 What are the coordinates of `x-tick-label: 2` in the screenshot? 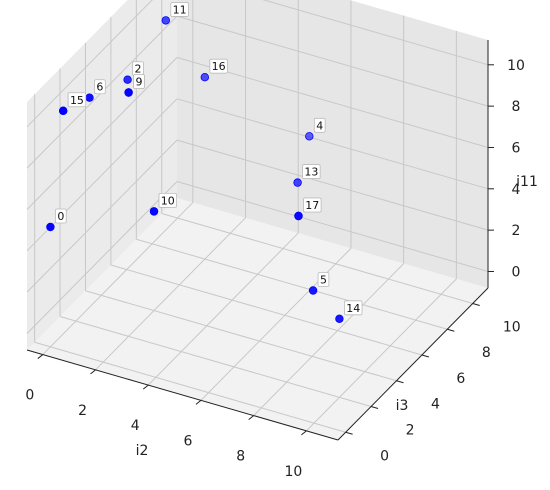 It's located at (82, 411).